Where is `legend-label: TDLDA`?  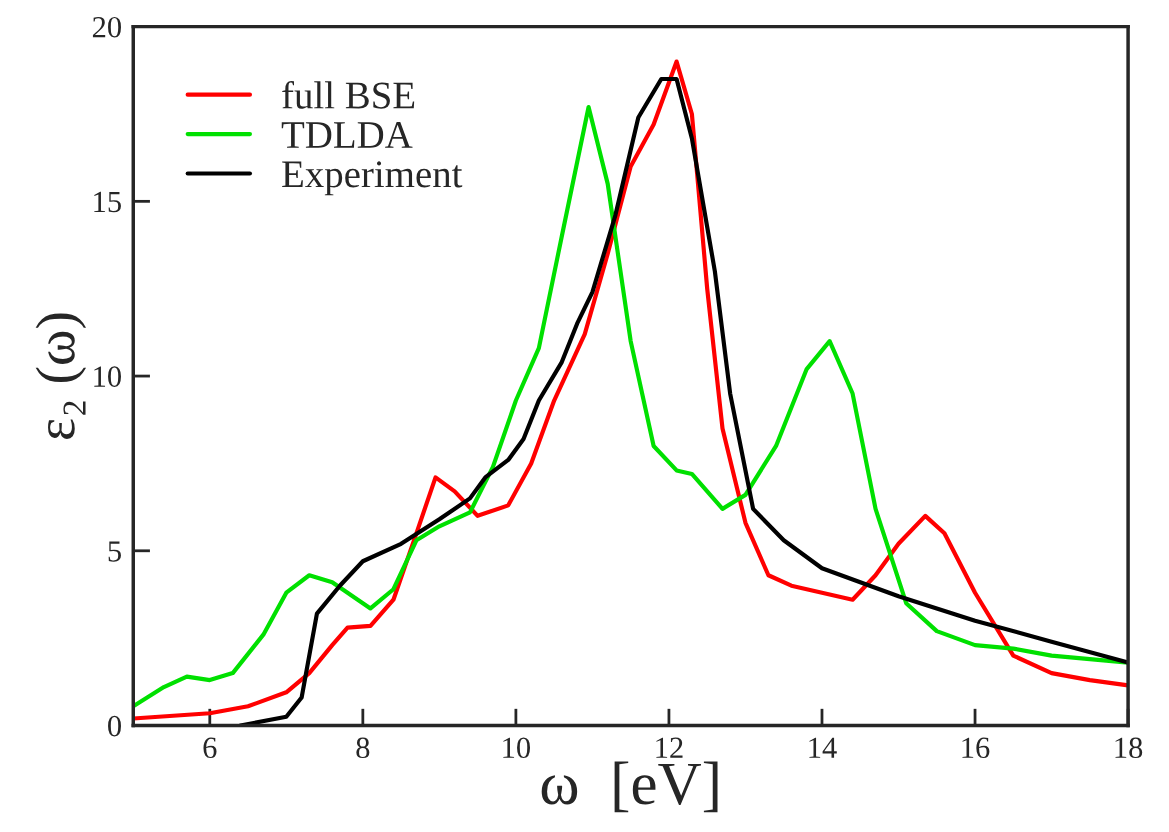
legend-label: TDLDA is located at coordinates (347, 135).